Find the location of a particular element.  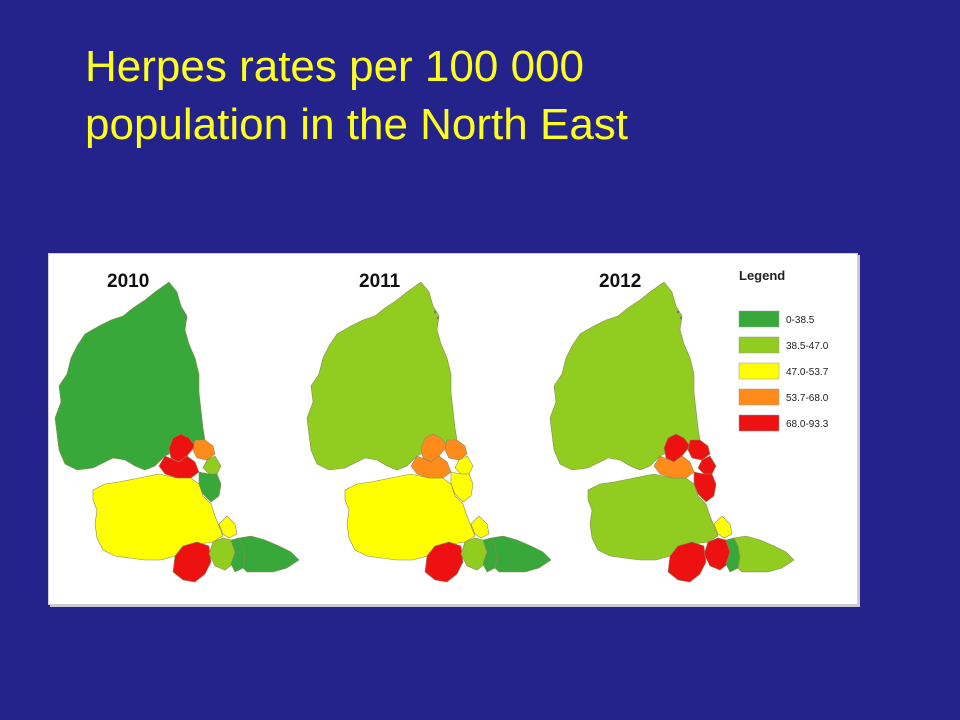

region-redcar-2010 is located at coordinates (269, 554).